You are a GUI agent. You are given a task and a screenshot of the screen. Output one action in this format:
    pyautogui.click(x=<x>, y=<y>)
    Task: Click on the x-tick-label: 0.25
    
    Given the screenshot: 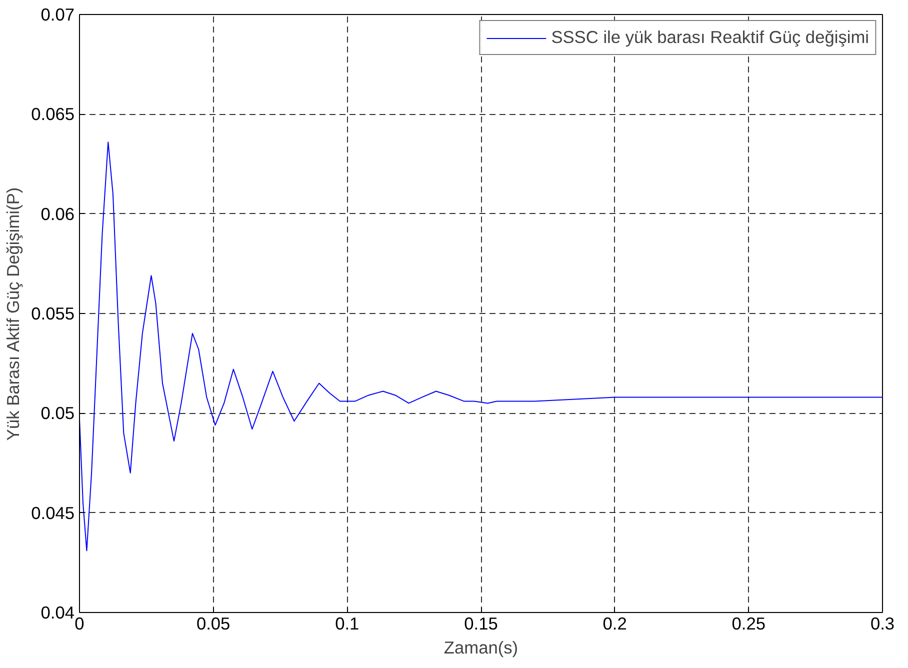 What is the action you would take?
    pyautogui.click(x=749, y=624)
    